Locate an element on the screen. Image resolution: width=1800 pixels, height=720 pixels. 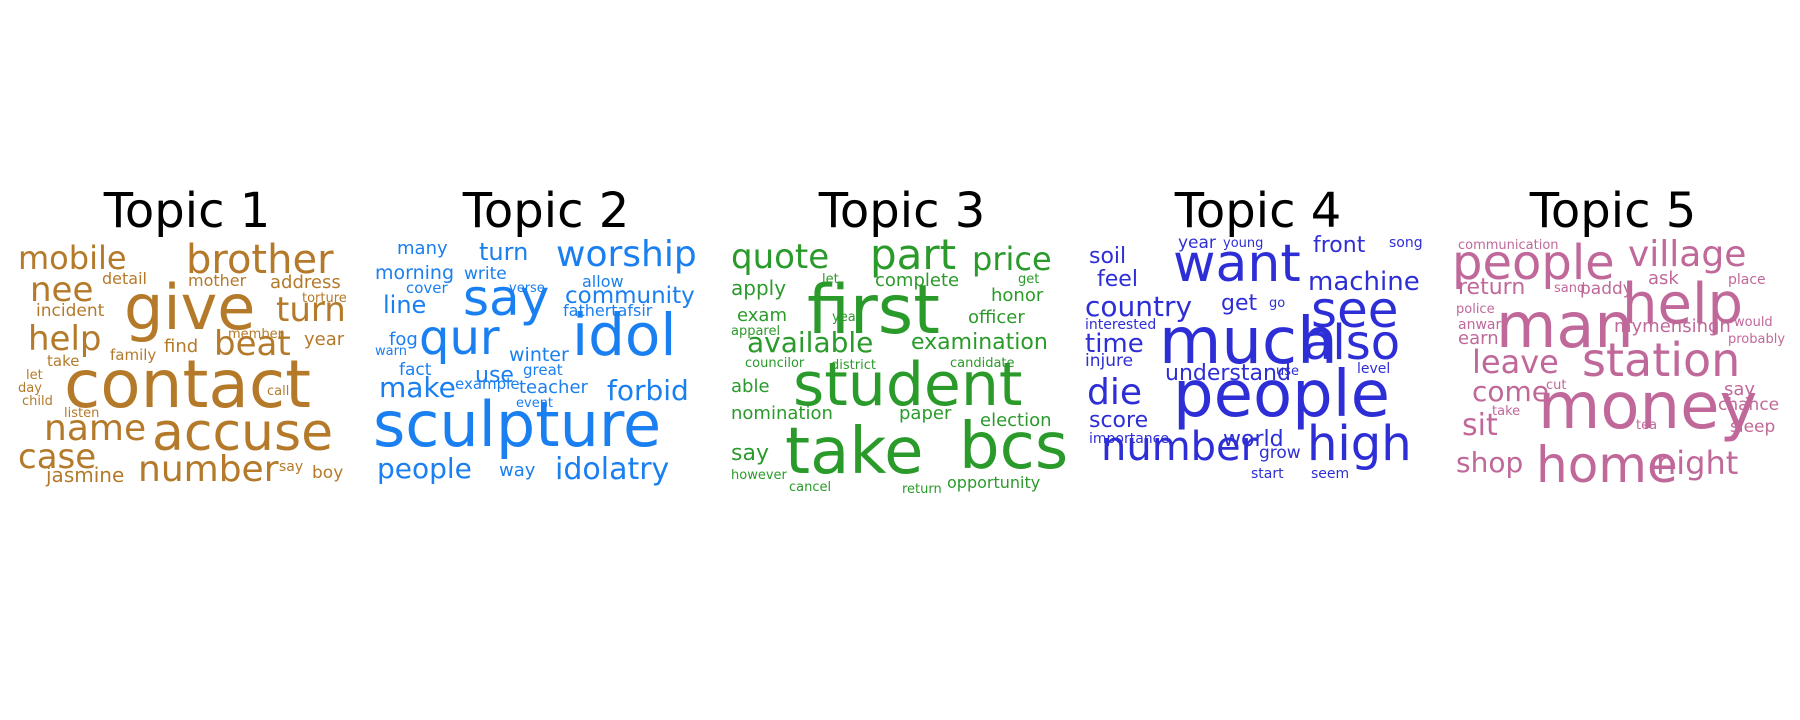
topic-2-word: fog is located at coordinates (403, 339).